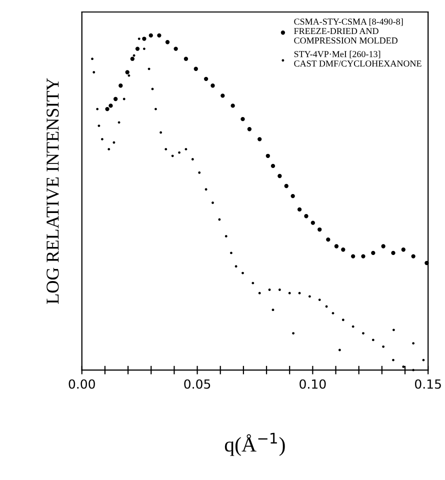 Image resolution: width=445 pixels, height=480 pixels. What do you see at coordinates (358, 58) in the screenshot?
I see `legend-label: STY-4VP·MeI [260-13] CAST DMF/CYCLOHEXANONE` at bounding box center [358, 58].